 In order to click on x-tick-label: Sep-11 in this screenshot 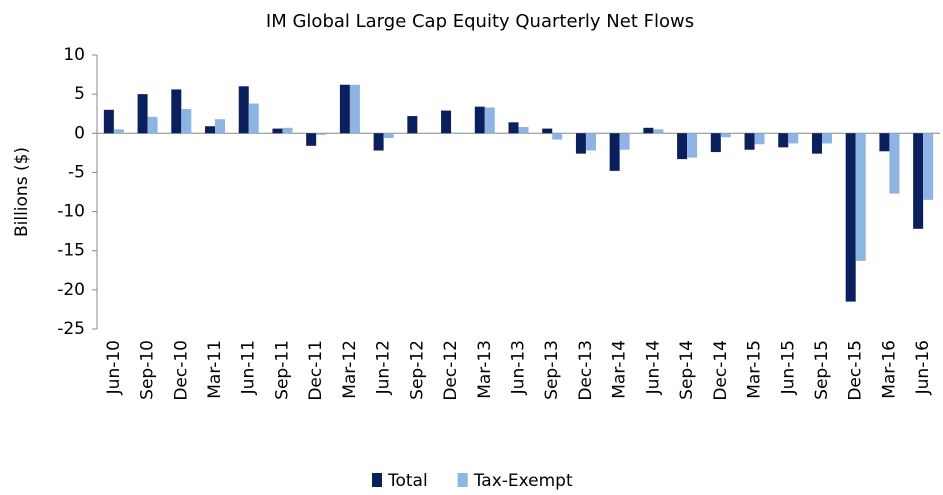, I will do `click(282, 370)`.